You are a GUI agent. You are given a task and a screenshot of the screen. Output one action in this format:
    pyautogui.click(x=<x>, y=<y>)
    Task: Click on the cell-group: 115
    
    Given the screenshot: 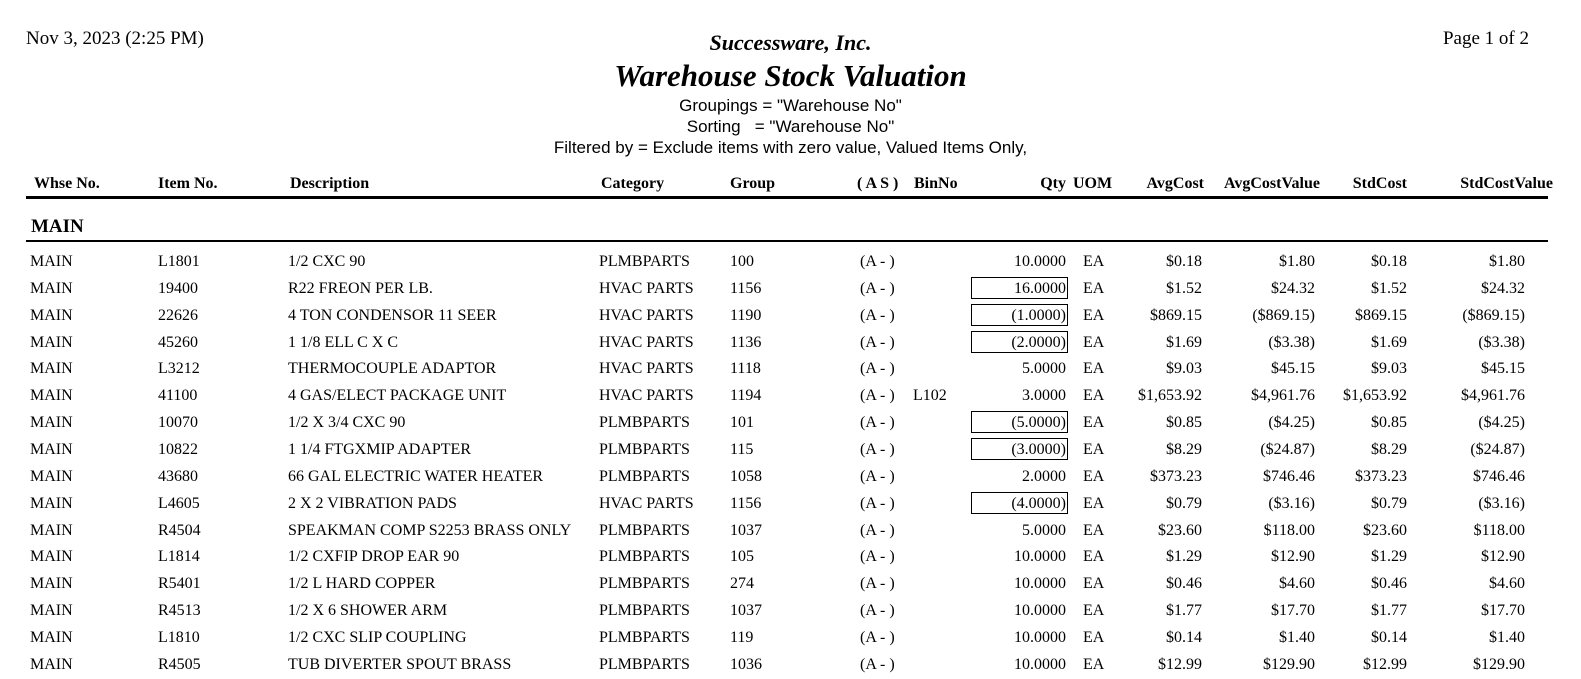 What is the action you would take?
    pyautogui.click(x=742, y=449)
    